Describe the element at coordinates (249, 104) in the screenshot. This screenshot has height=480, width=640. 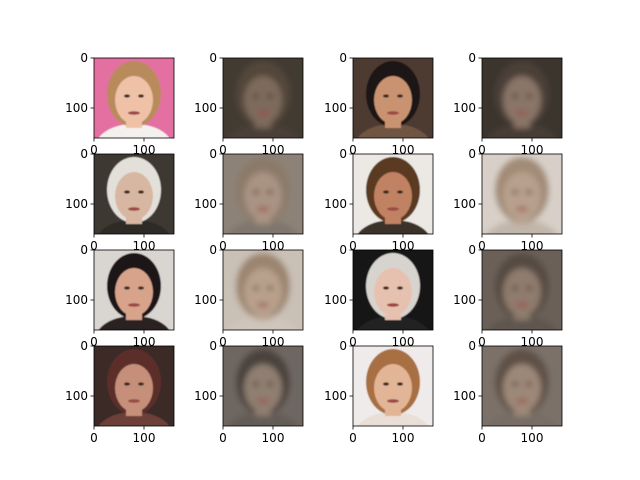
I see `subplot-0-1: 0 100 0 100` at that location.